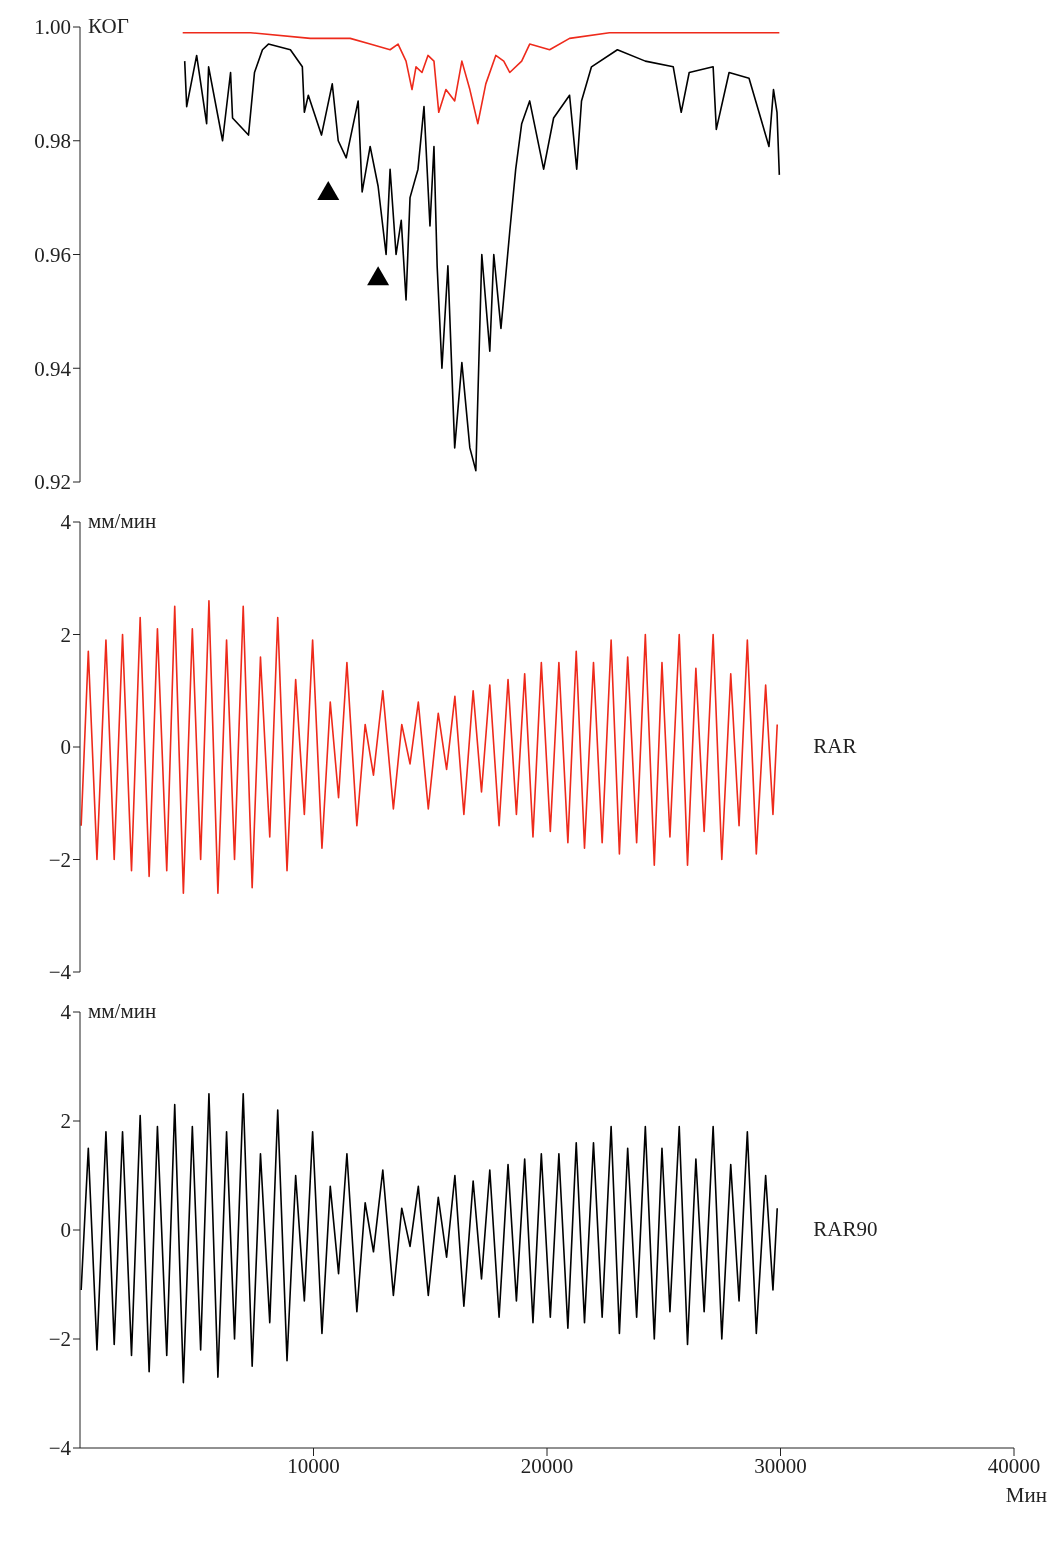  I want to click on x-tick-label: 20000, so click(547, 1465).